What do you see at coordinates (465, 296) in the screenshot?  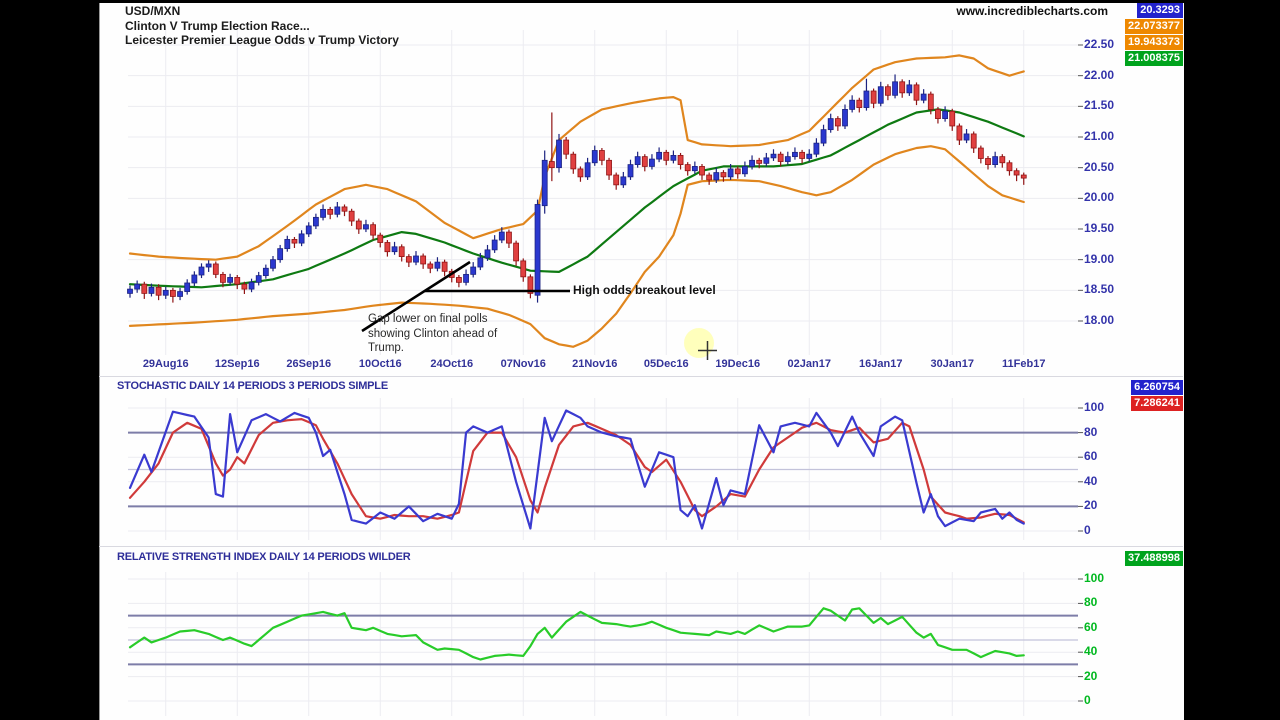 I see `annotation-lines` at bounding box center [465, 296].